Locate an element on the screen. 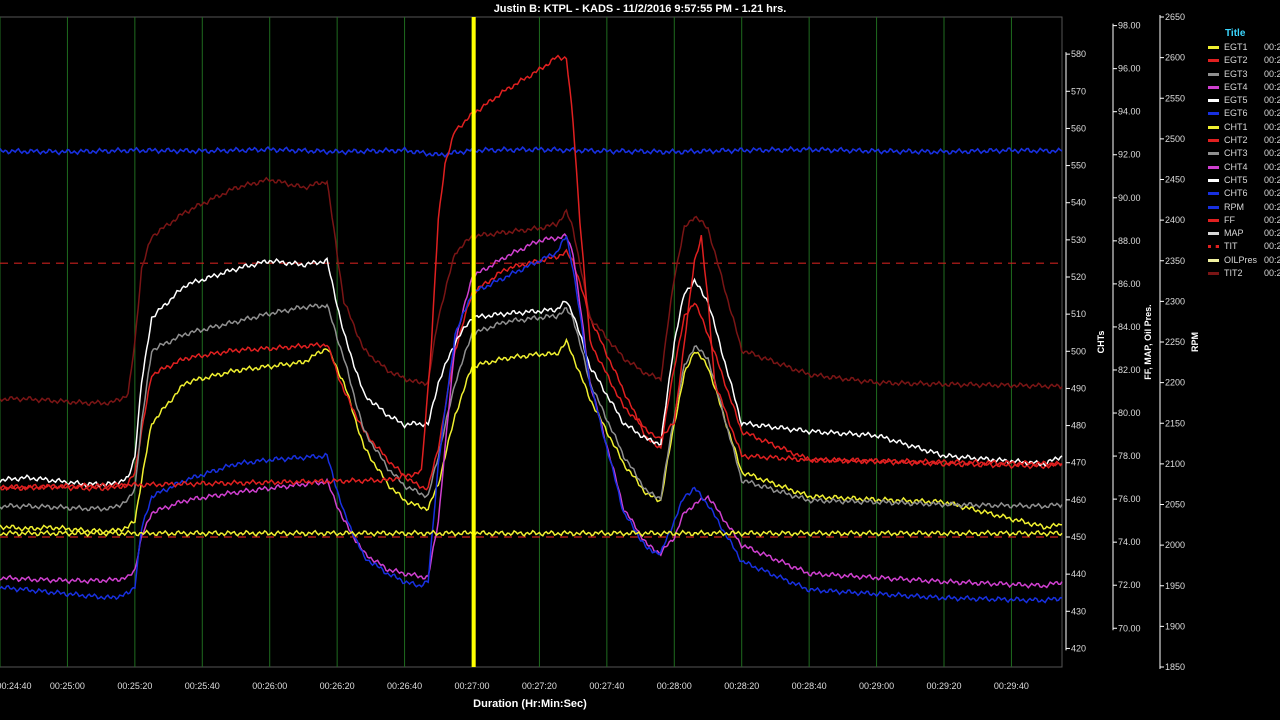 The height and width of the screenshot is (720, 1280). legend-label: TIT2 is located at coordinates (1233, 273).